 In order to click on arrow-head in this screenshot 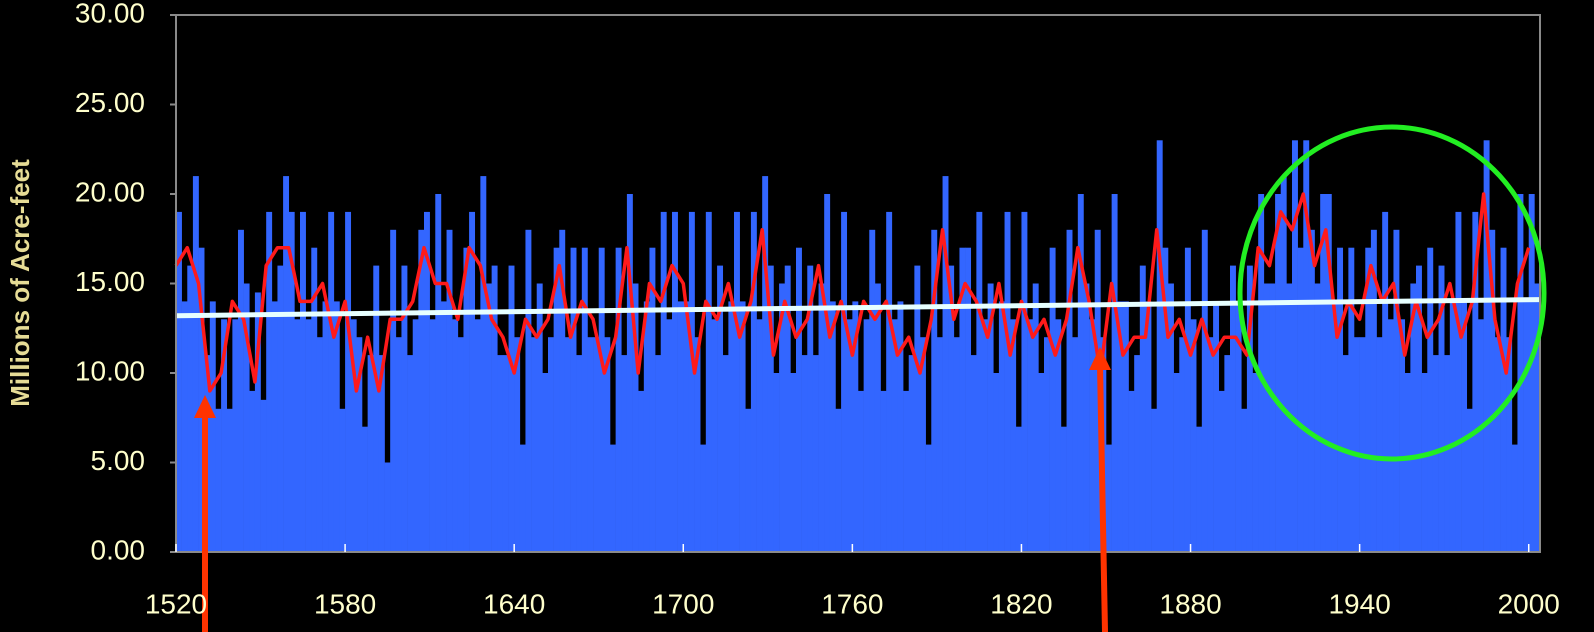, I will do `click(1100, 358)`.